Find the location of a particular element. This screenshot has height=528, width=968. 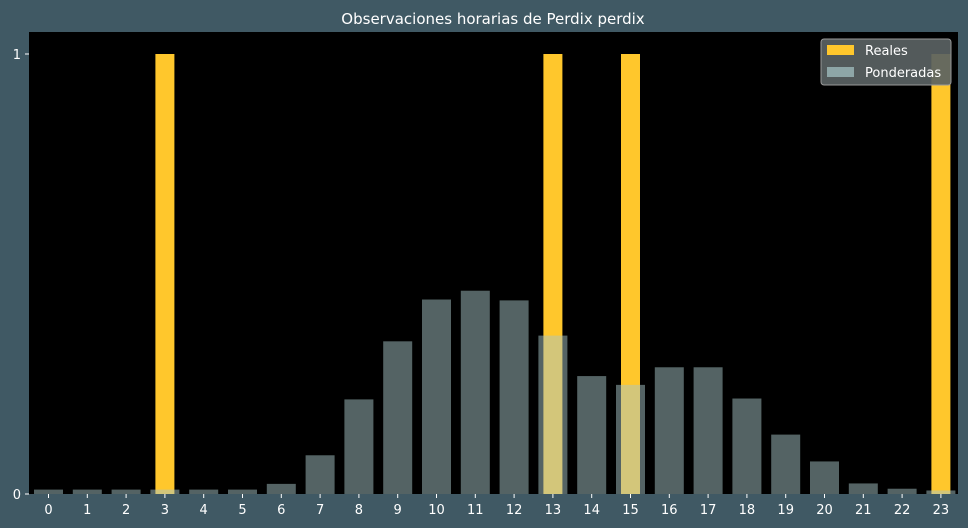

x-tick-label-22: 22 is located at coordinates (902, 510).